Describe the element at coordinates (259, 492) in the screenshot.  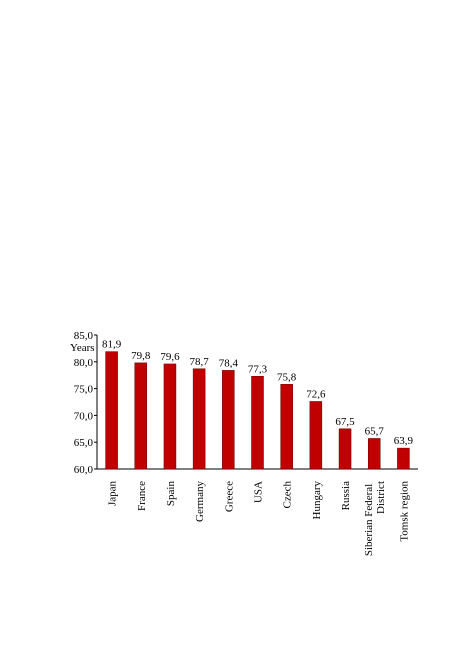
I see `x-tick-label: USA` at that location.